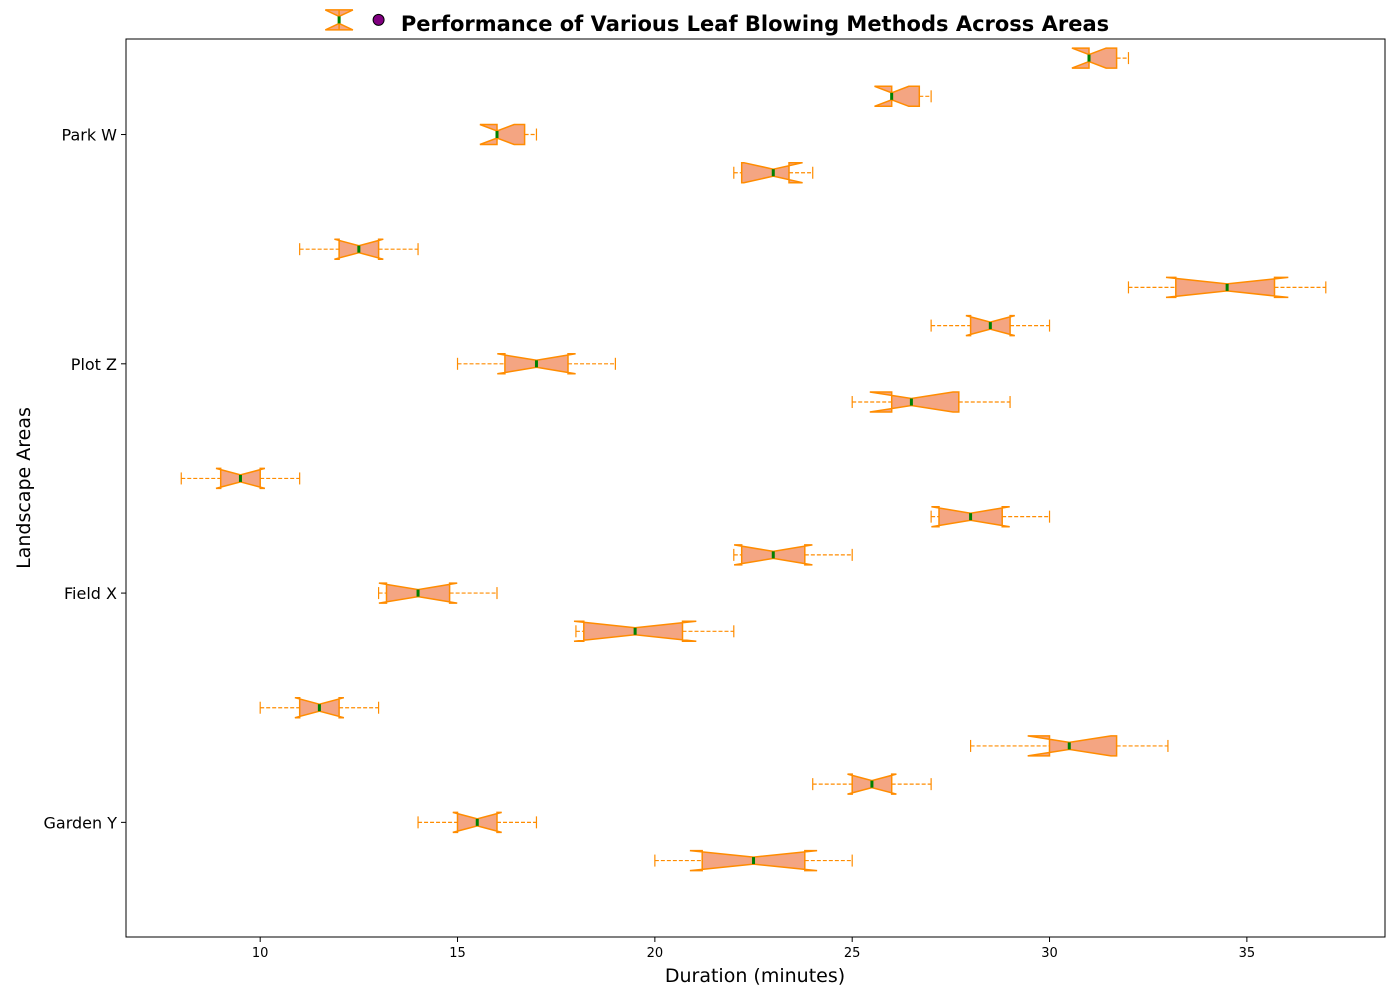 The width and height of the screenshot is (1400, 1000). Describe the element at coordinates (1247, 953) in the screenshot. I see `x-tick-label: 35` at that location.